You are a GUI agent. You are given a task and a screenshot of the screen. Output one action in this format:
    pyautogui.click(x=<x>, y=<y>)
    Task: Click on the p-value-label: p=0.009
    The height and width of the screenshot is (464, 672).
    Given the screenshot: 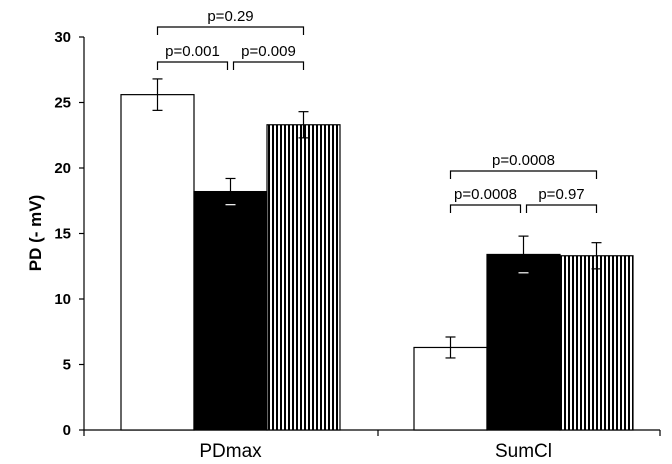 What is the action you would take?
    pyautogui.click(x=268, y=51)
    